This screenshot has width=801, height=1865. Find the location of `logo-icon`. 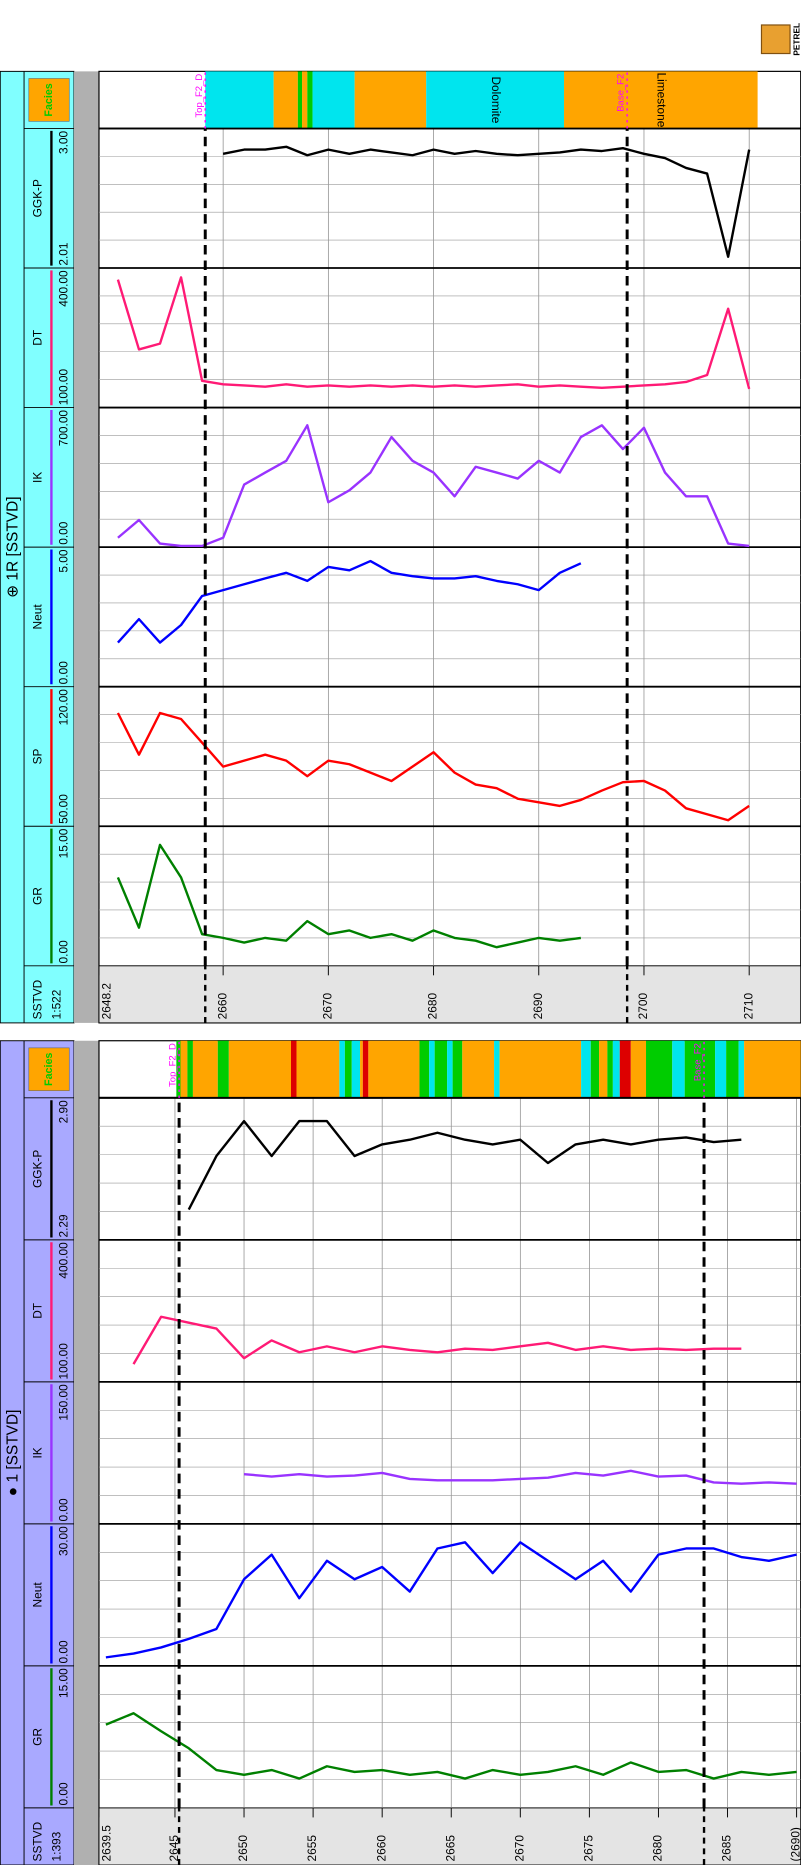

logo-icon is located at coordinates (775, 39).